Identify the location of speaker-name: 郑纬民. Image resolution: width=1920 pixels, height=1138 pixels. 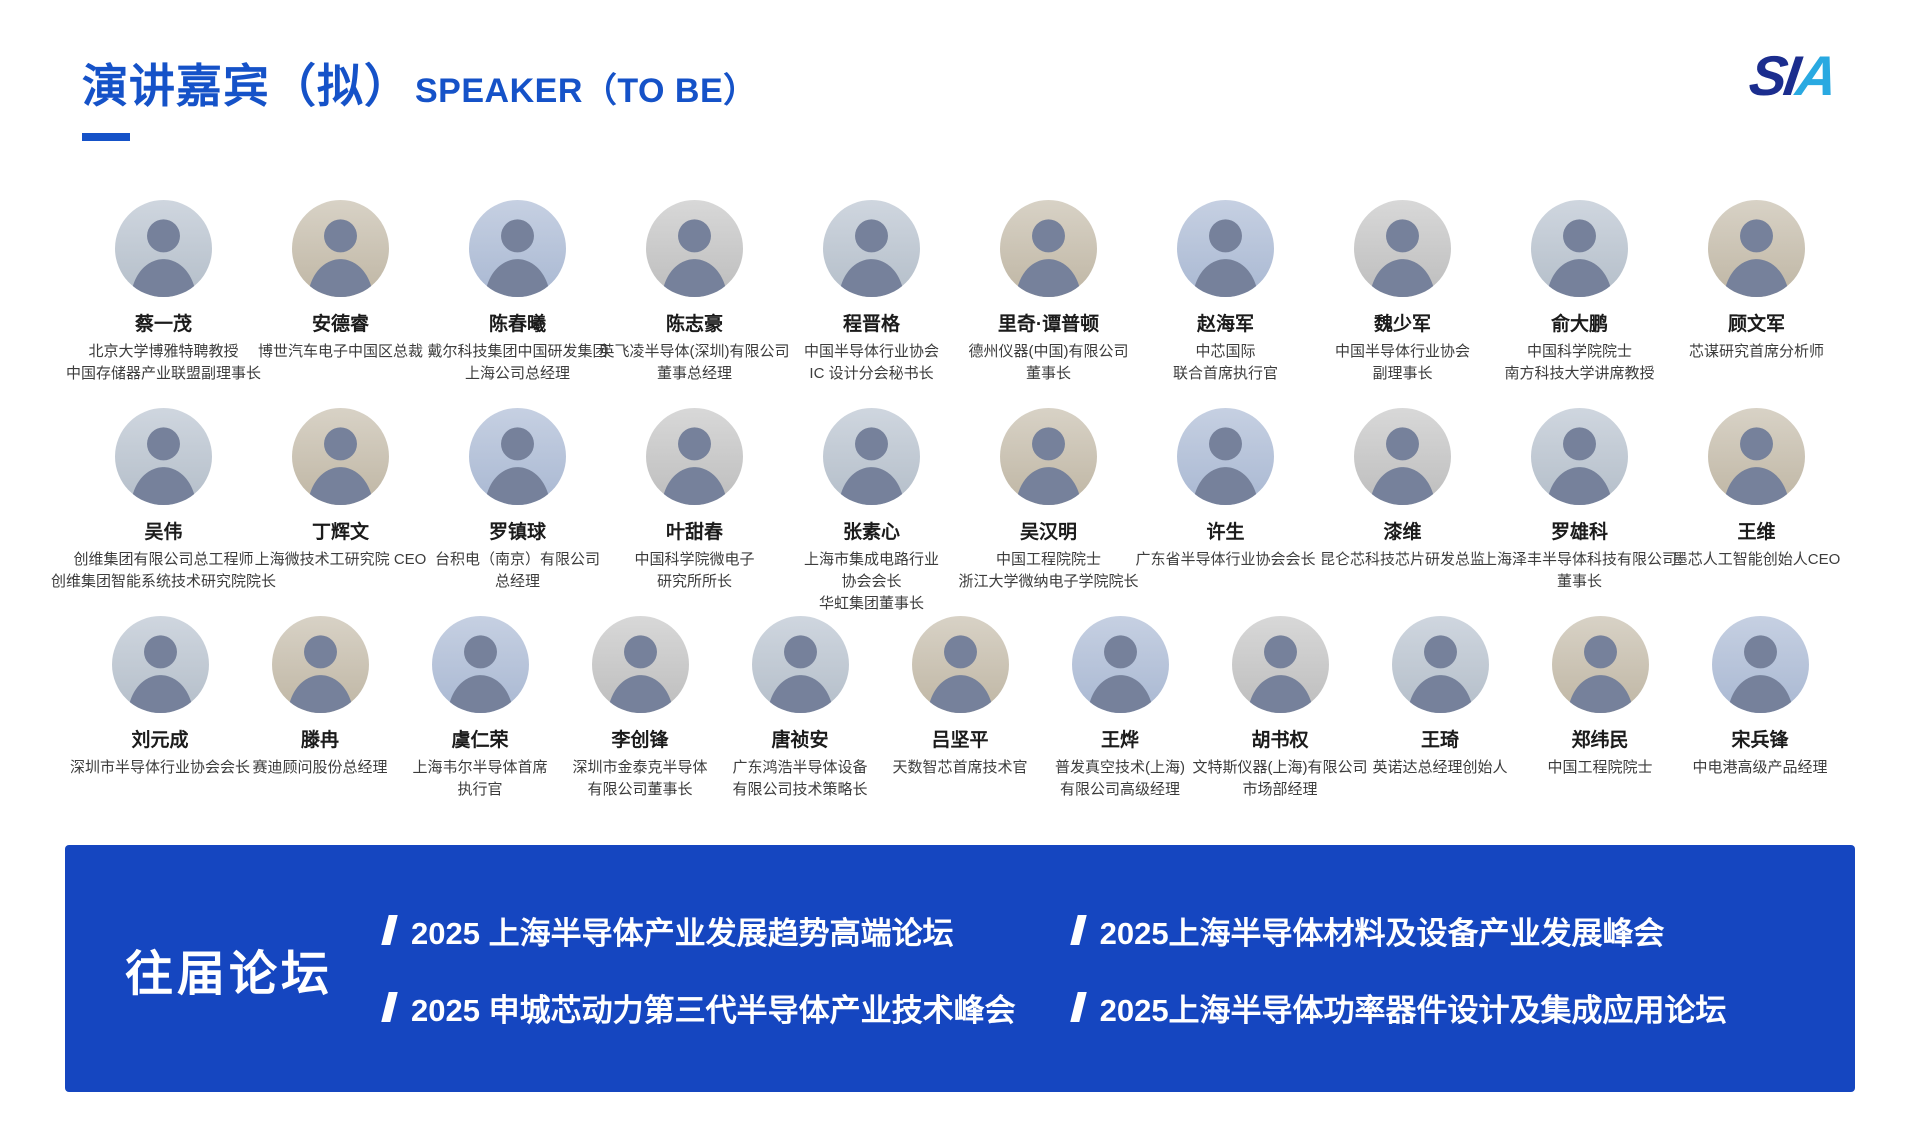
(1600, 740).